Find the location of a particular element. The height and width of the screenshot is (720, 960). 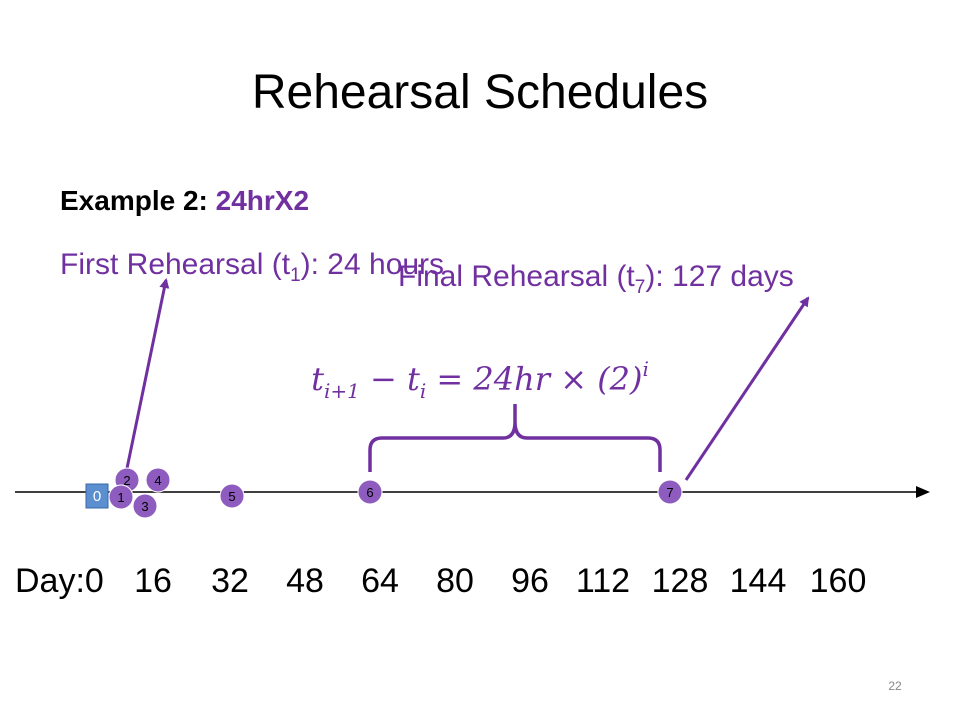

marker-label: 3 is located at coordinates (144, 506).